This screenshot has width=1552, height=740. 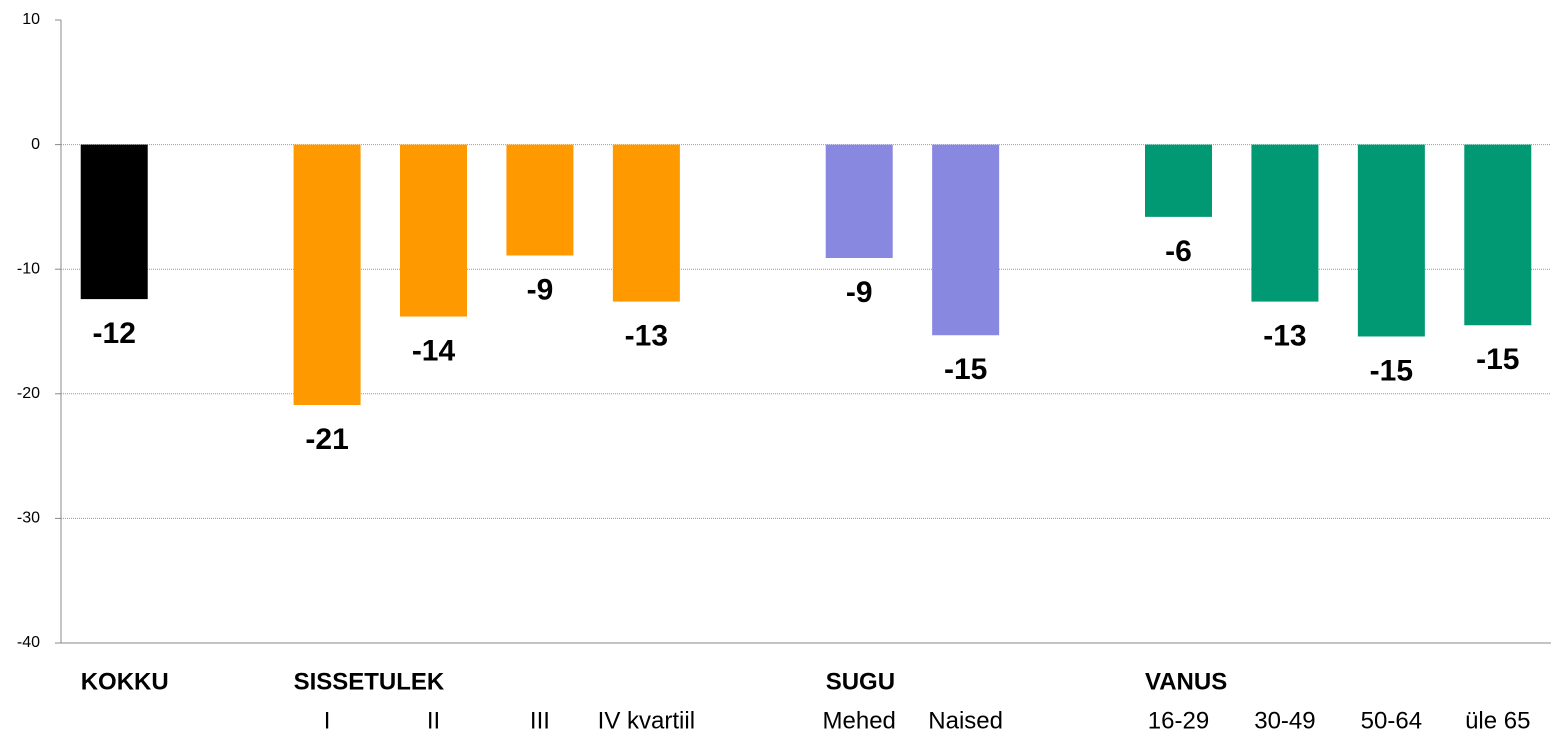 I want to click on x-tick-label: IV kvartiil, so click(x=646, y=720).